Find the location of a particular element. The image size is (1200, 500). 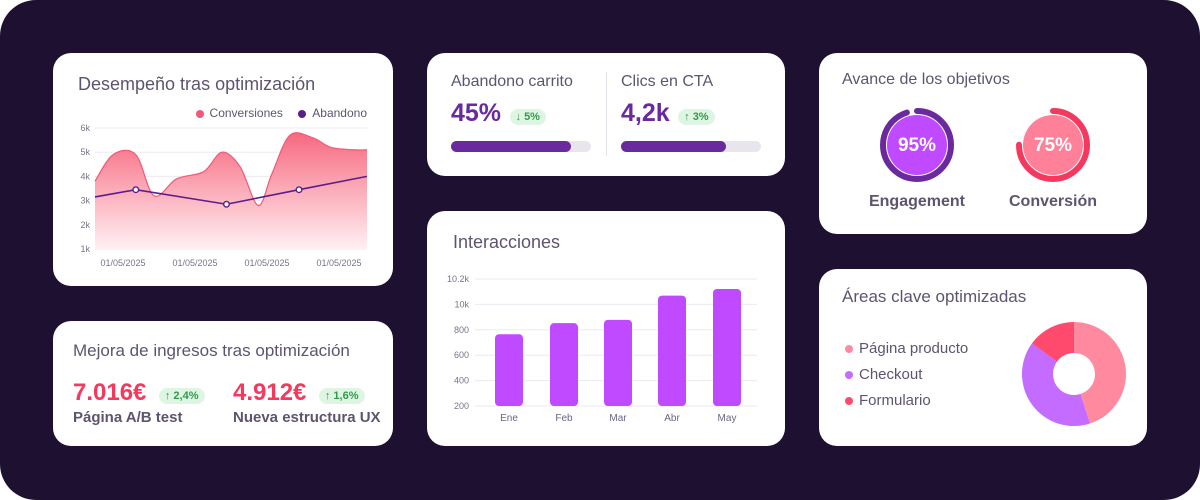

revenue-value: 4.912€ is located at coordinates (270, 392).